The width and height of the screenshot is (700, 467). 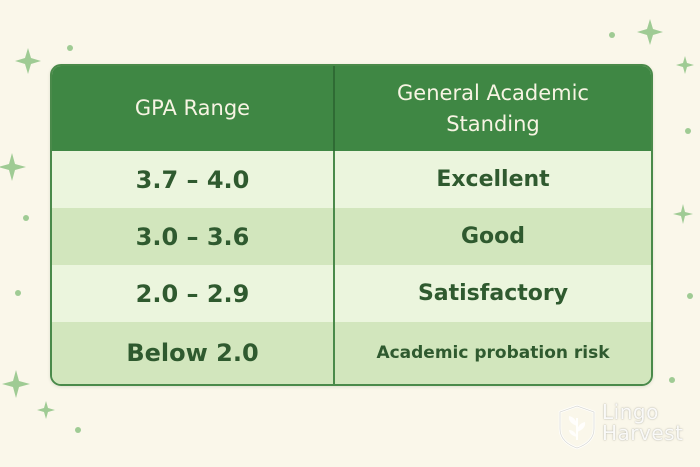 What do you see at coordinates (192, 108) in the screenshot?
I see `header-gpa-range: GPA Range` at bounding box center [192, 108].